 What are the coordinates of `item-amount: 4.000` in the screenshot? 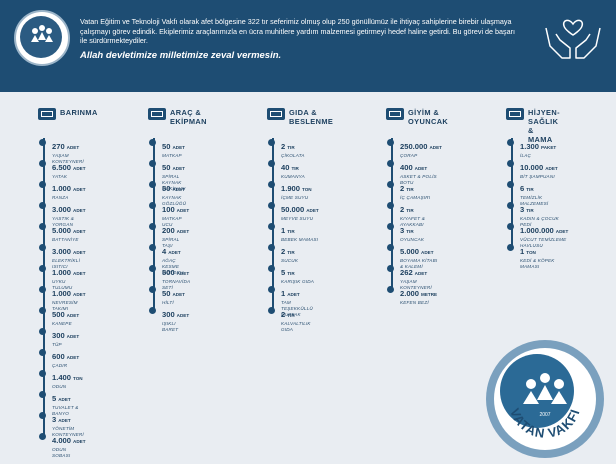 It's located at (62, 440).